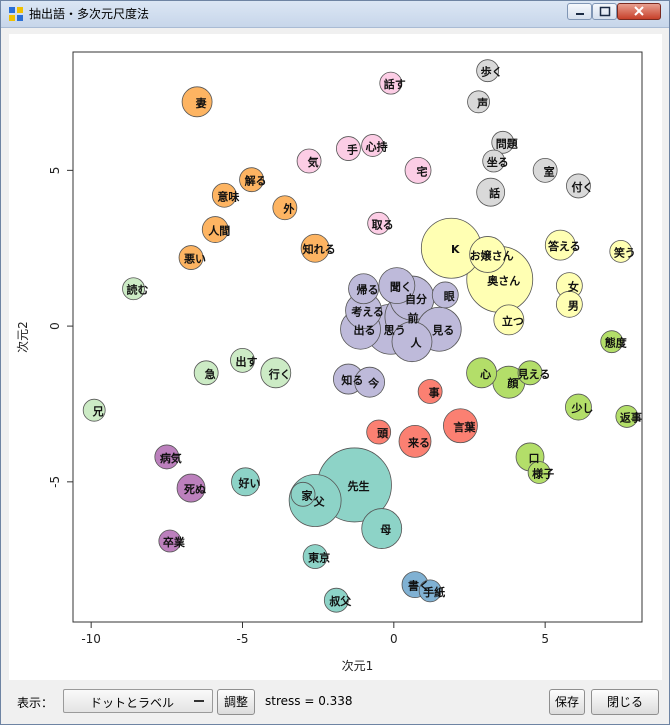  Describe the element at coordinates (401, 287) in the screenshot. I see `data-point-label: 聞く` at that location.